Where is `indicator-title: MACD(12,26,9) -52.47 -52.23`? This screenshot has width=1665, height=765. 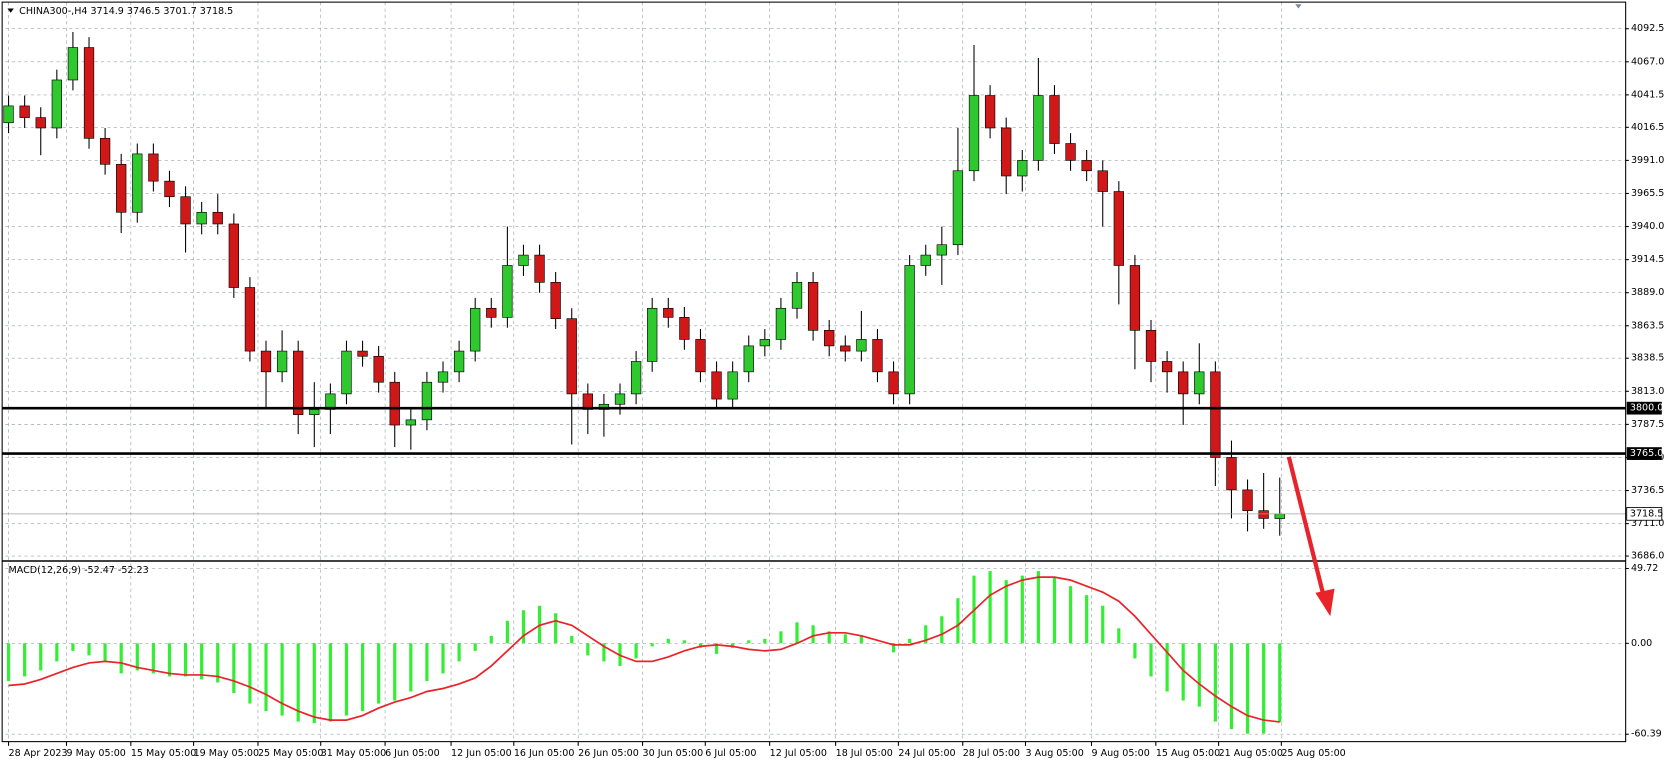
indicator-title: MACD(12,26,9) -52.47 -52.23 is located at coordinates (79, 570).